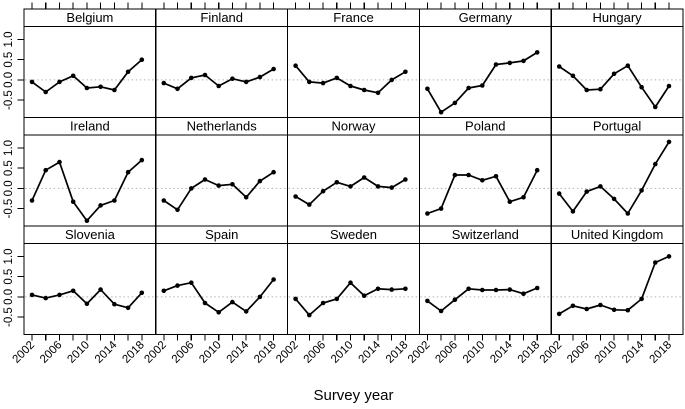  Describe the element at coordinates (354, 171) in the screenshot. I see `panel-norway: Norway` at that location.